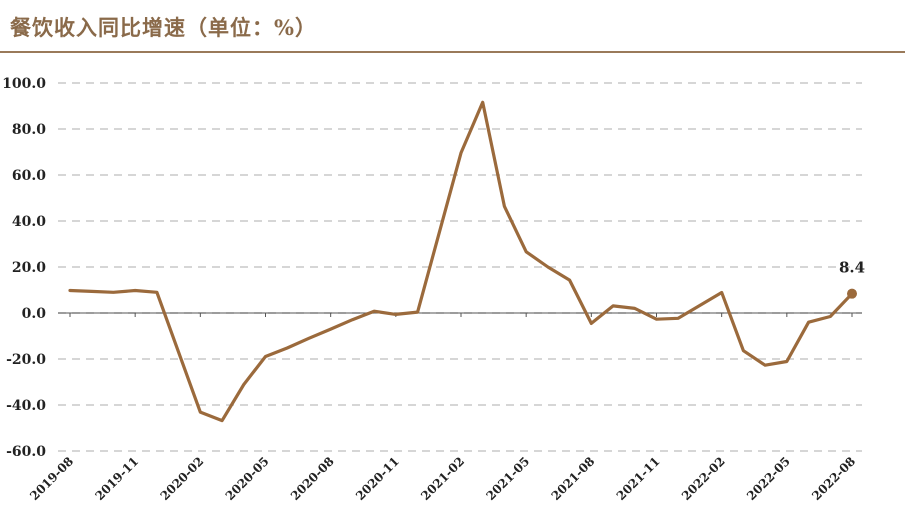  What do you see at coordinates (852, 293) in the screenshot?
I see `data-point-marker` at bounding box center [852, 293].